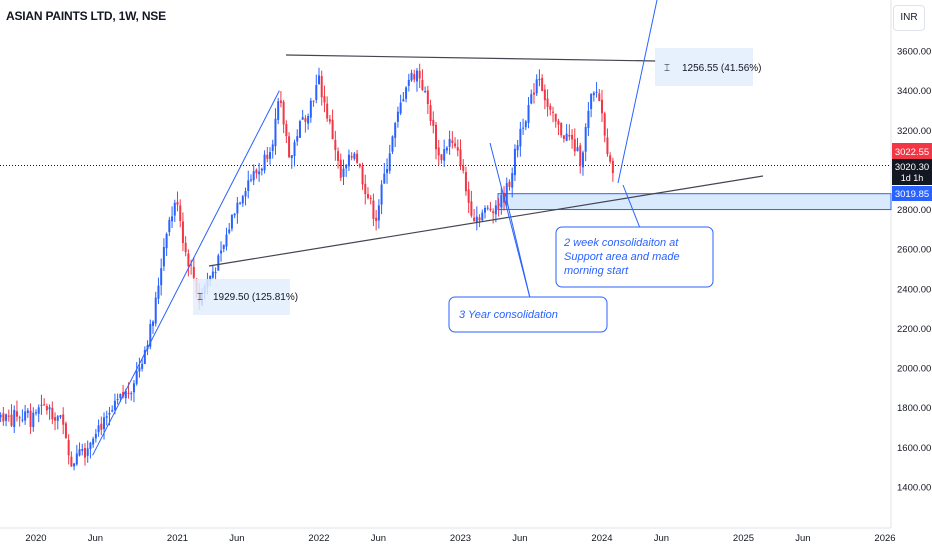  Describe the element at coordinates (621, 243) in the screenshot. I see `note-support-line: 2 week consolidaiton at` at that location.